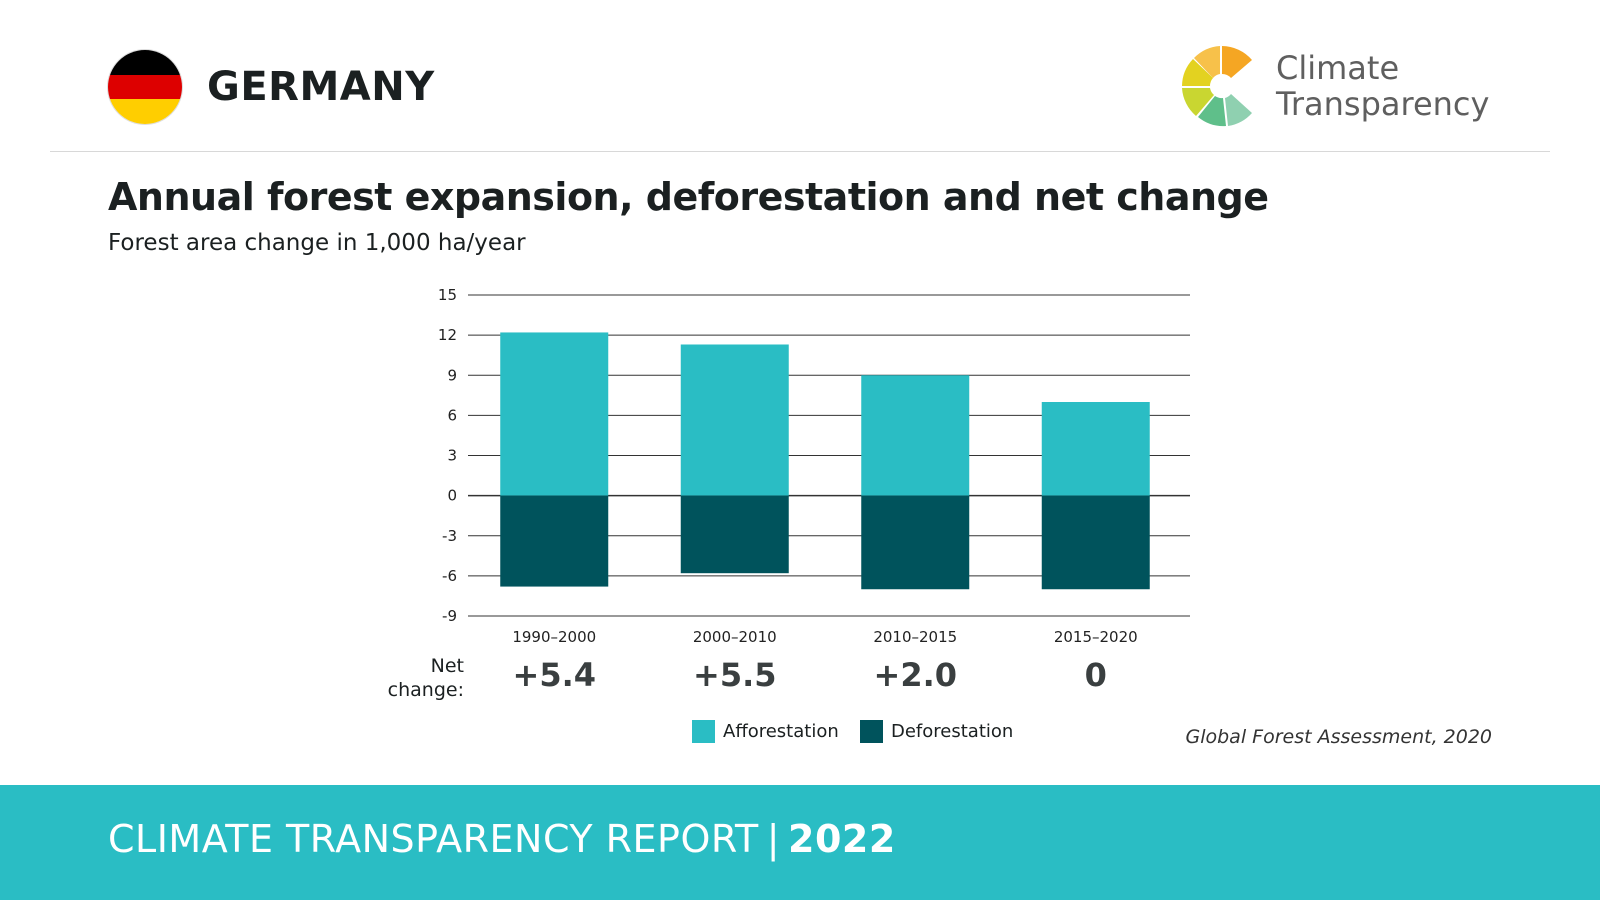 Image resolution: width=1600 pixels, height=900 pixels. Describe the element at coordinates (800, 151) in the screenshot. I see `header-divider` at that location.